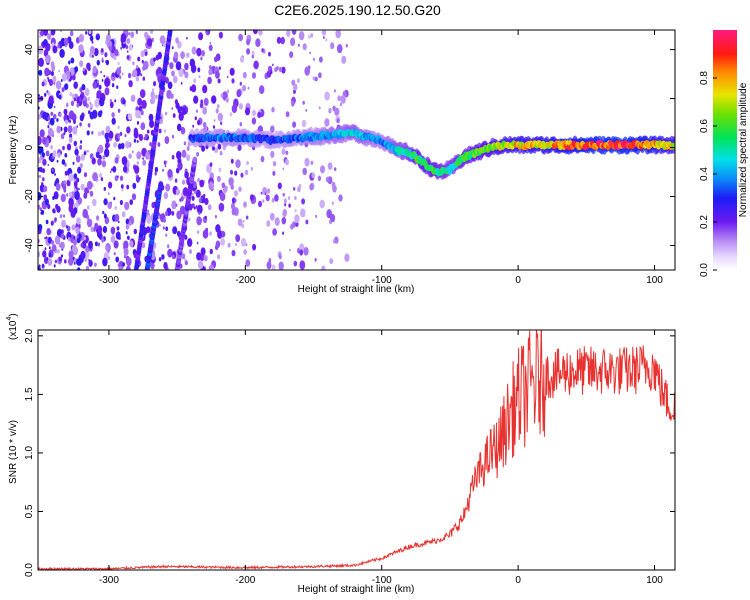 The width and height of the screenshot is (750, 600). Describe the element at coordinates (195, 159) in the screenshot. I see `spectrogram-streak` at that location.